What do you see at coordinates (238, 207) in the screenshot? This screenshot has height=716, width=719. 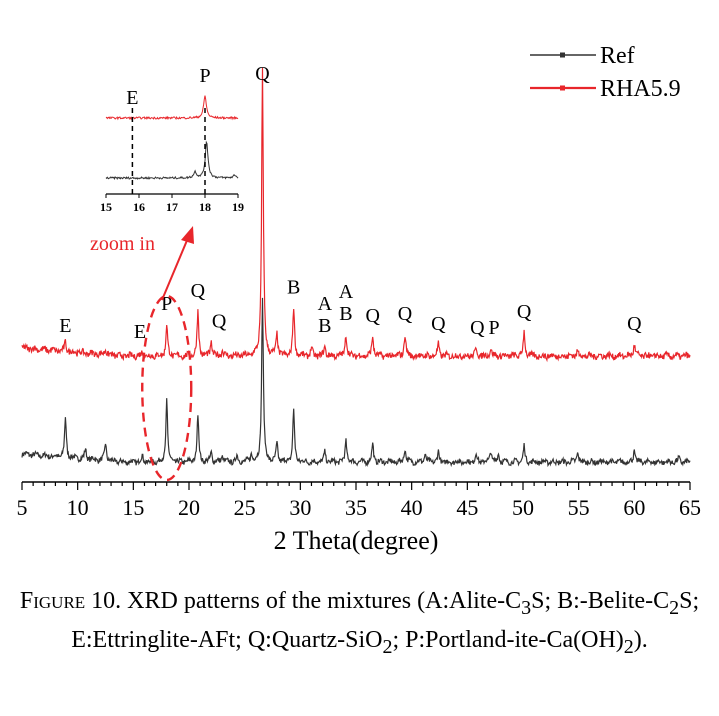 I see `inset-tick-label: 19` at bounding box center [238, 207].